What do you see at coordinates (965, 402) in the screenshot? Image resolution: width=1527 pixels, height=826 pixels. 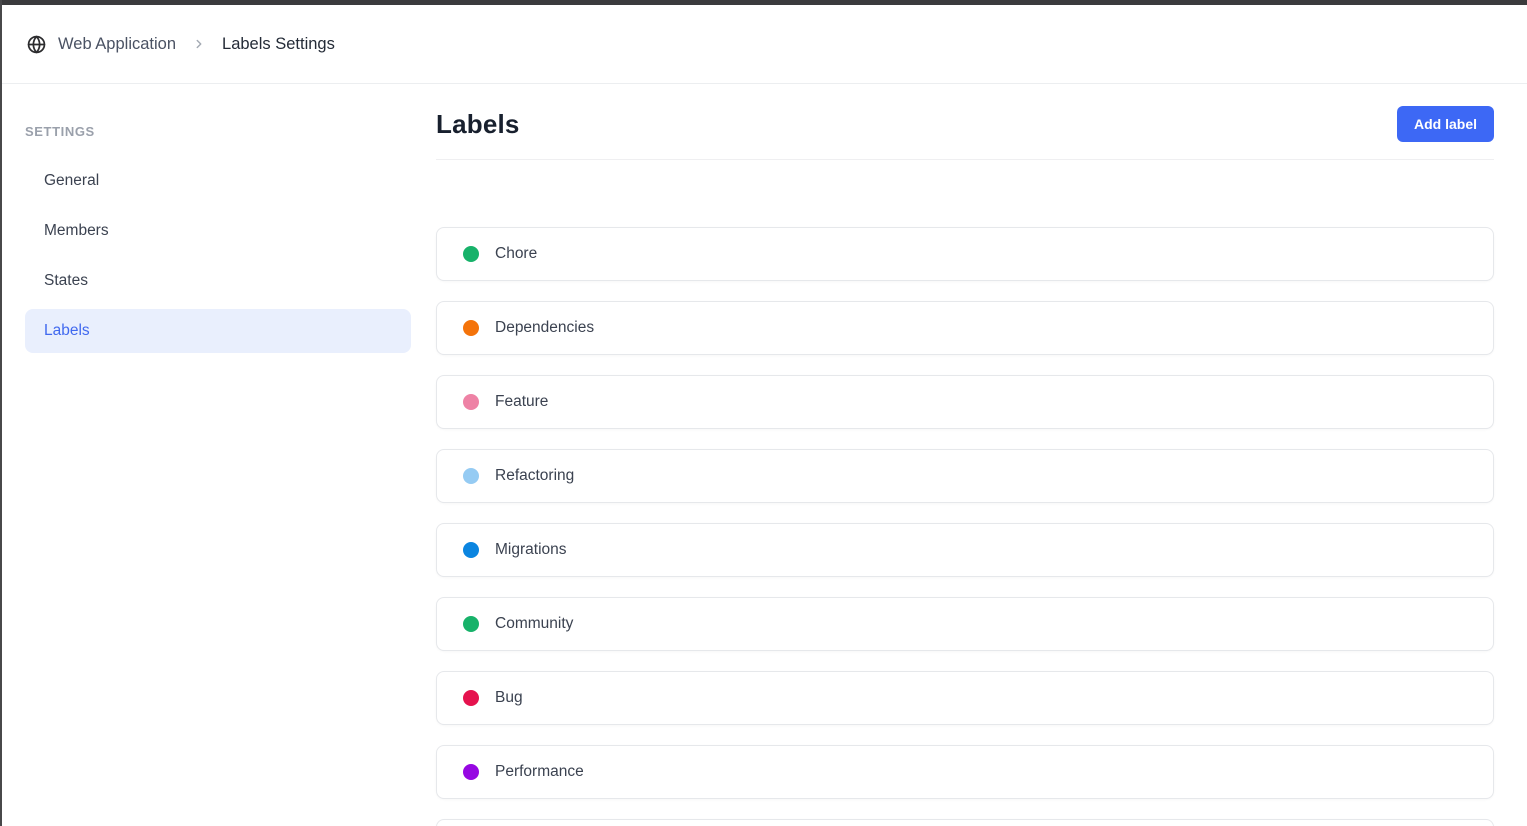 I see `label-row: Feature` at bounding box center [965, 402].